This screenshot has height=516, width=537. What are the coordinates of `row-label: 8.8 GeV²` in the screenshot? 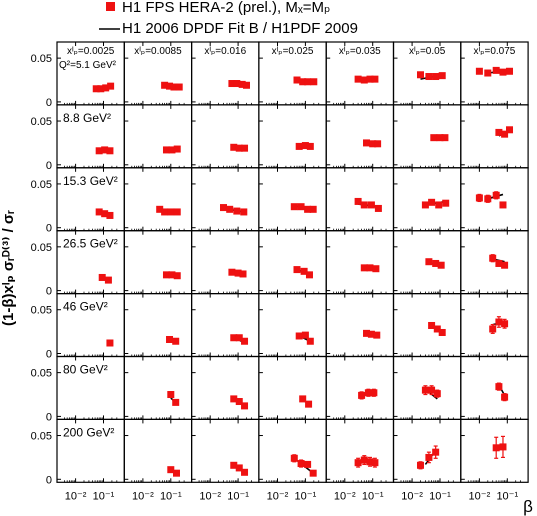 It's located at (87, 118).